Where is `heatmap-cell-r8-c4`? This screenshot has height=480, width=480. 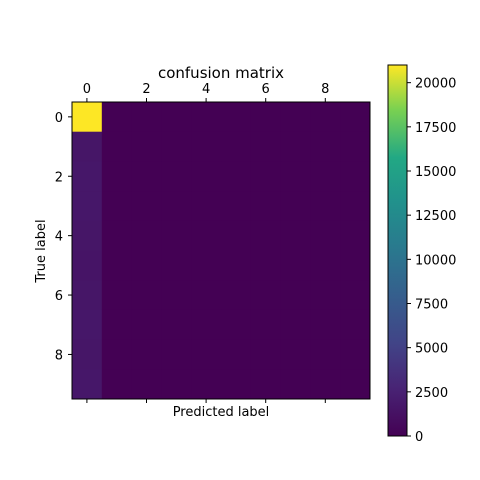
heatmap-cell-r8-c4 is located at coordinates (206, 354).